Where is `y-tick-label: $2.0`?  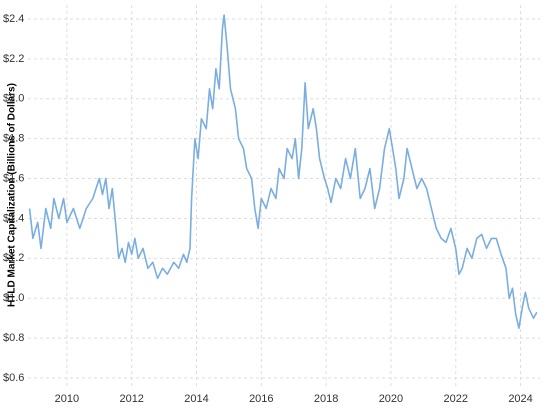
y-tick-label: $2.0 is located at coordinates (13, 99).